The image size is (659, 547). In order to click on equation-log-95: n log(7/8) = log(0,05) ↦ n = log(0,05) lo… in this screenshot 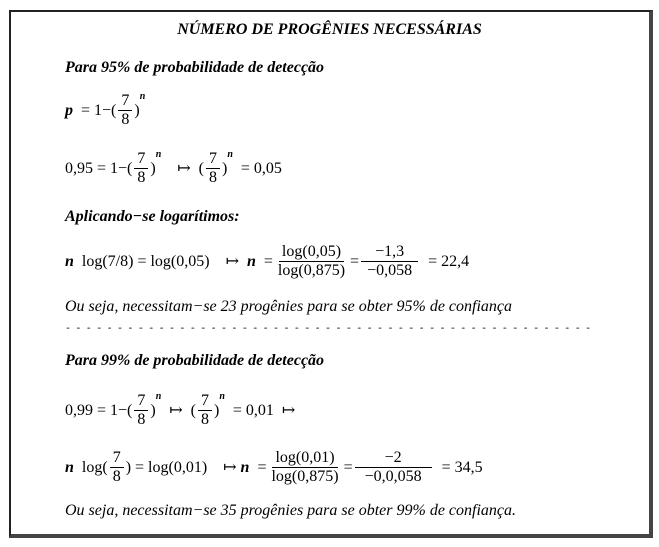, I will do `click(267, 261)`.